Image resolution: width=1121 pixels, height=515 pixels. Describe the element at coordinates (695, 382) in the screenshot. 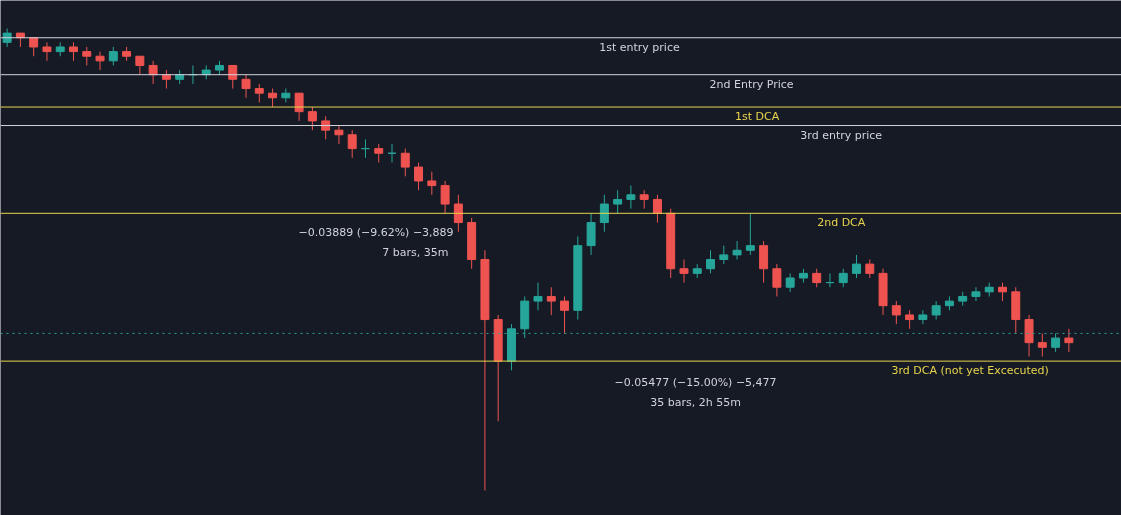

I see `annotation: −0.05477 (−15.00%) −5,477` at that location.